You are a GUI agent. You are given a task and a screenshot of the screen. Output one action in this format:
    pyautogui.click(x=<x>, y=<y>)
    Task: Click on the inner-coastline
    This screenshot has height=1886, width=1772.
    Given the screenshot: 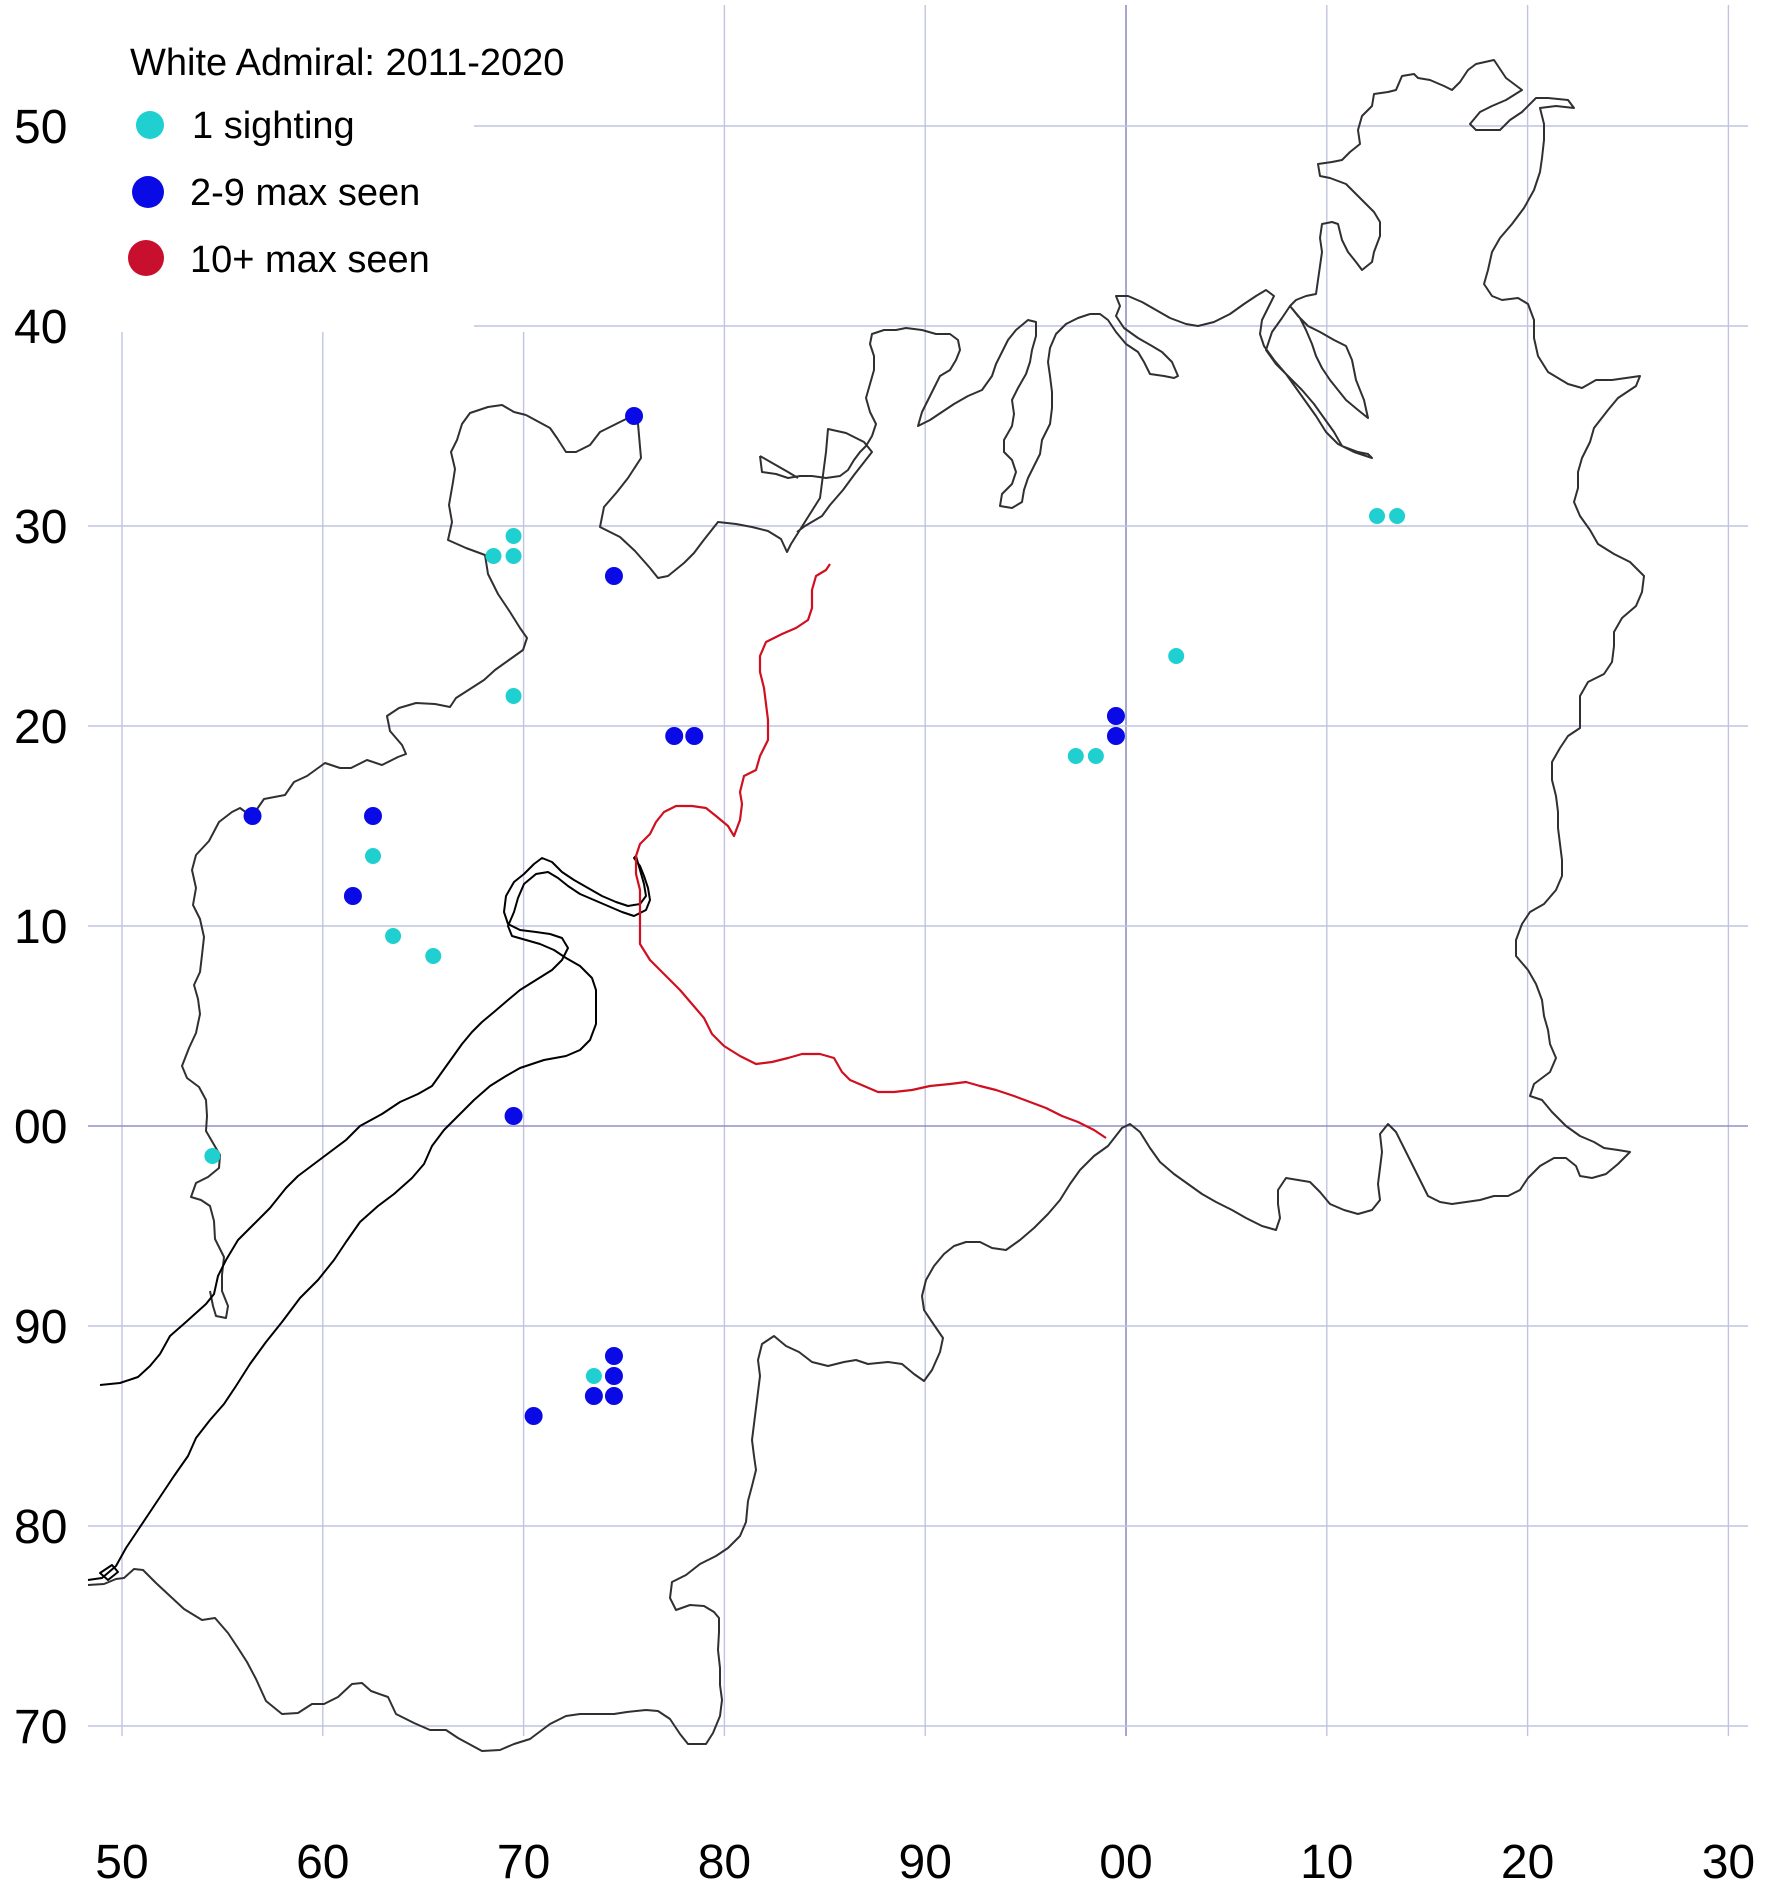 What is the action you would take?
    pyautogui.click(x=779, y=467)
    